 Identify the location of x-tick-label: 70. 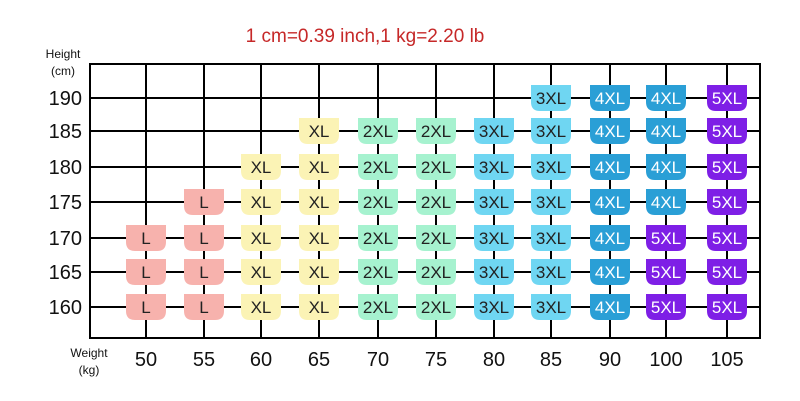
(378, 360).